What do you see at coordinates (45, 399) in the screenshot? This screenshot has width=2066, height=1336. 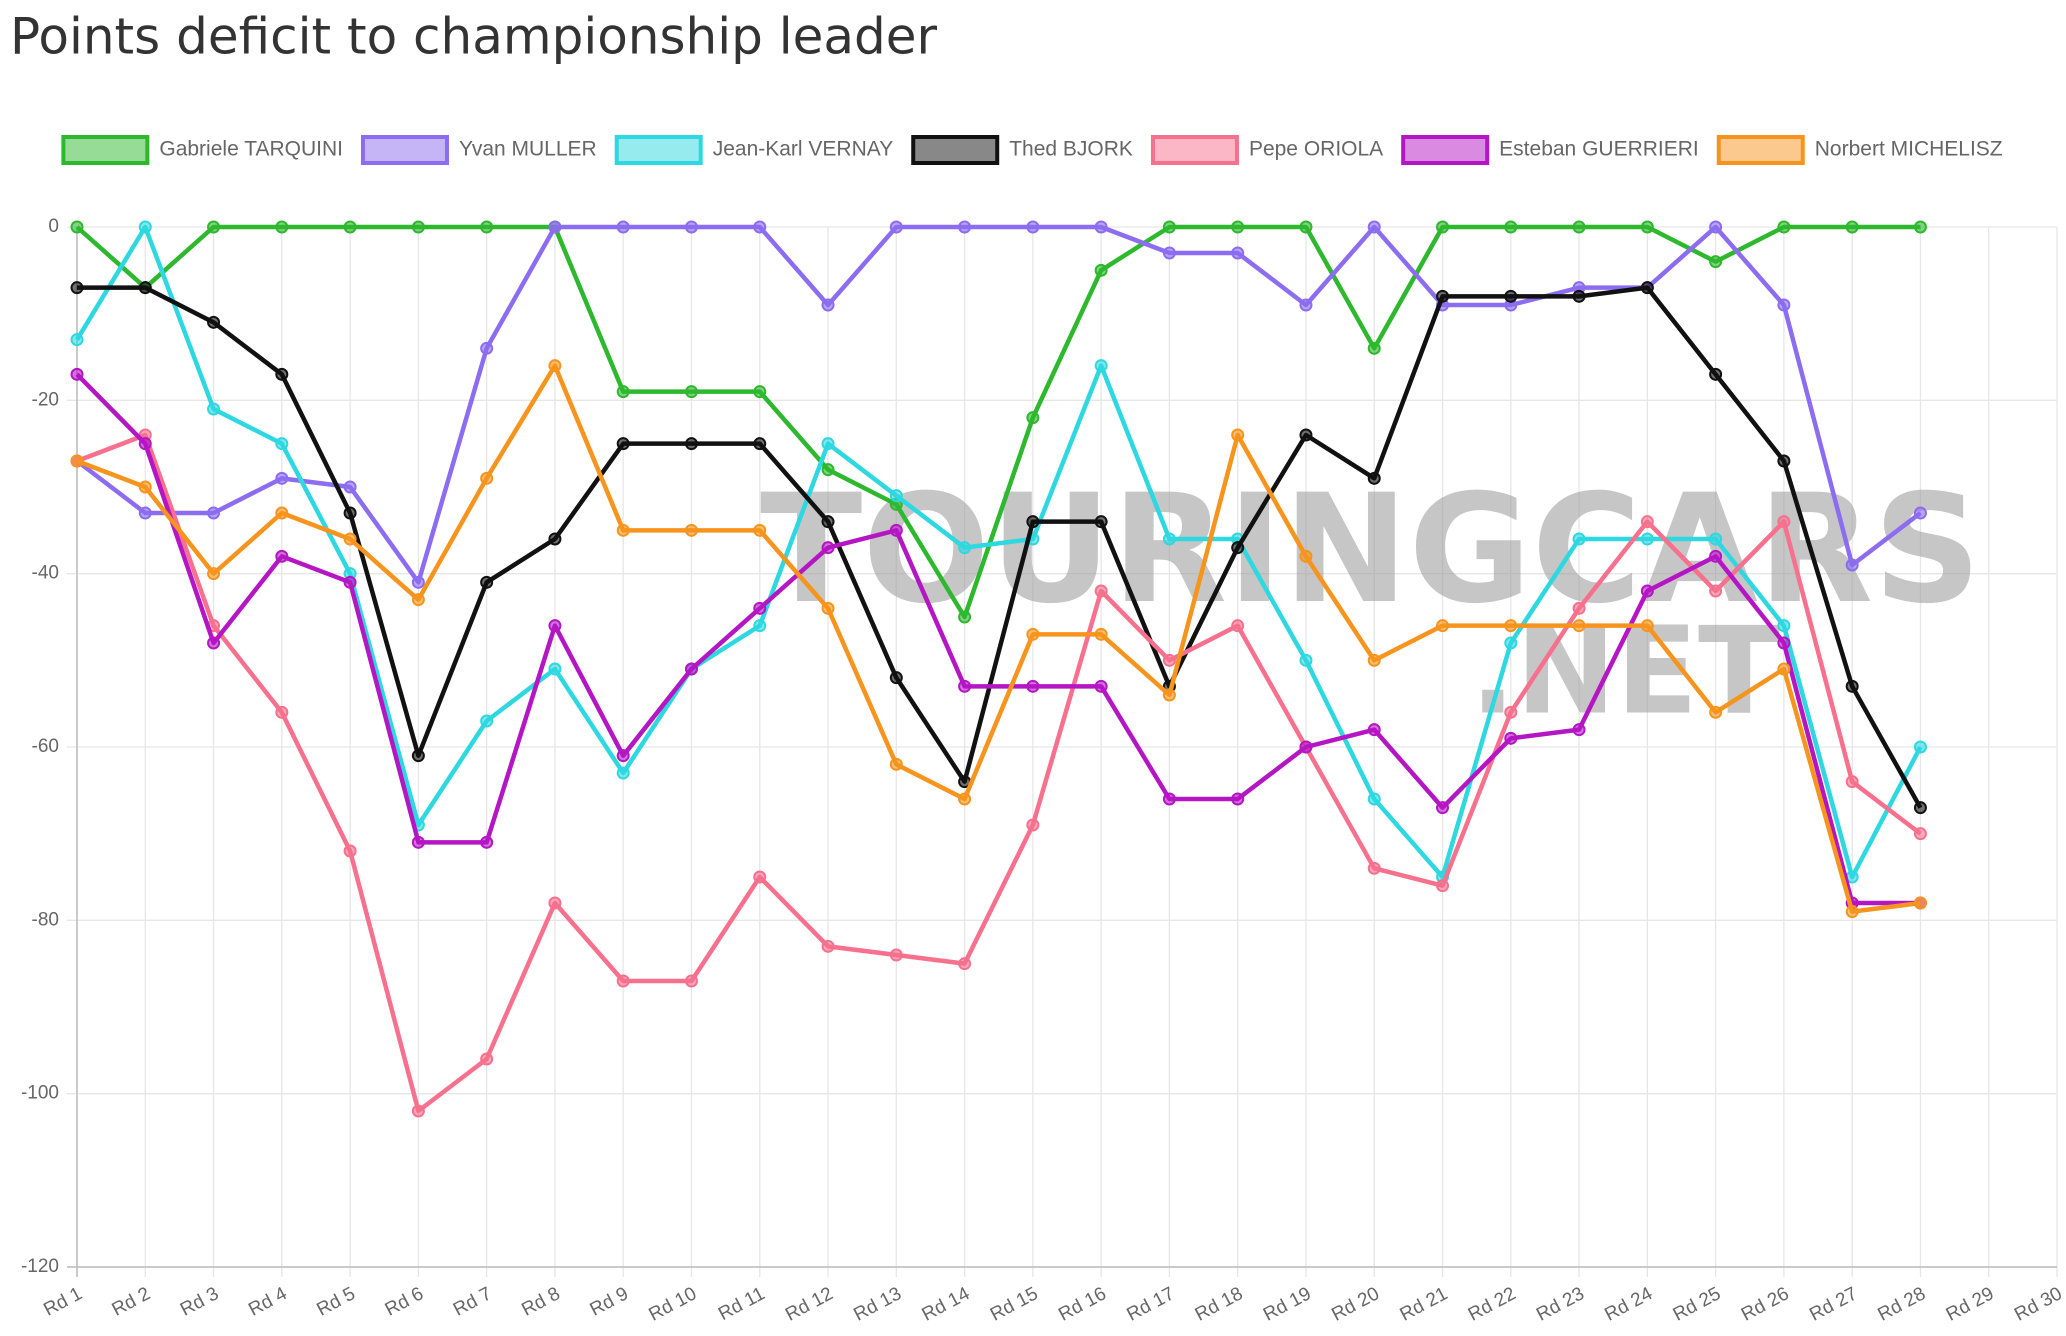 I see `y-tick-label: -20` at bounding box center [45, 399].